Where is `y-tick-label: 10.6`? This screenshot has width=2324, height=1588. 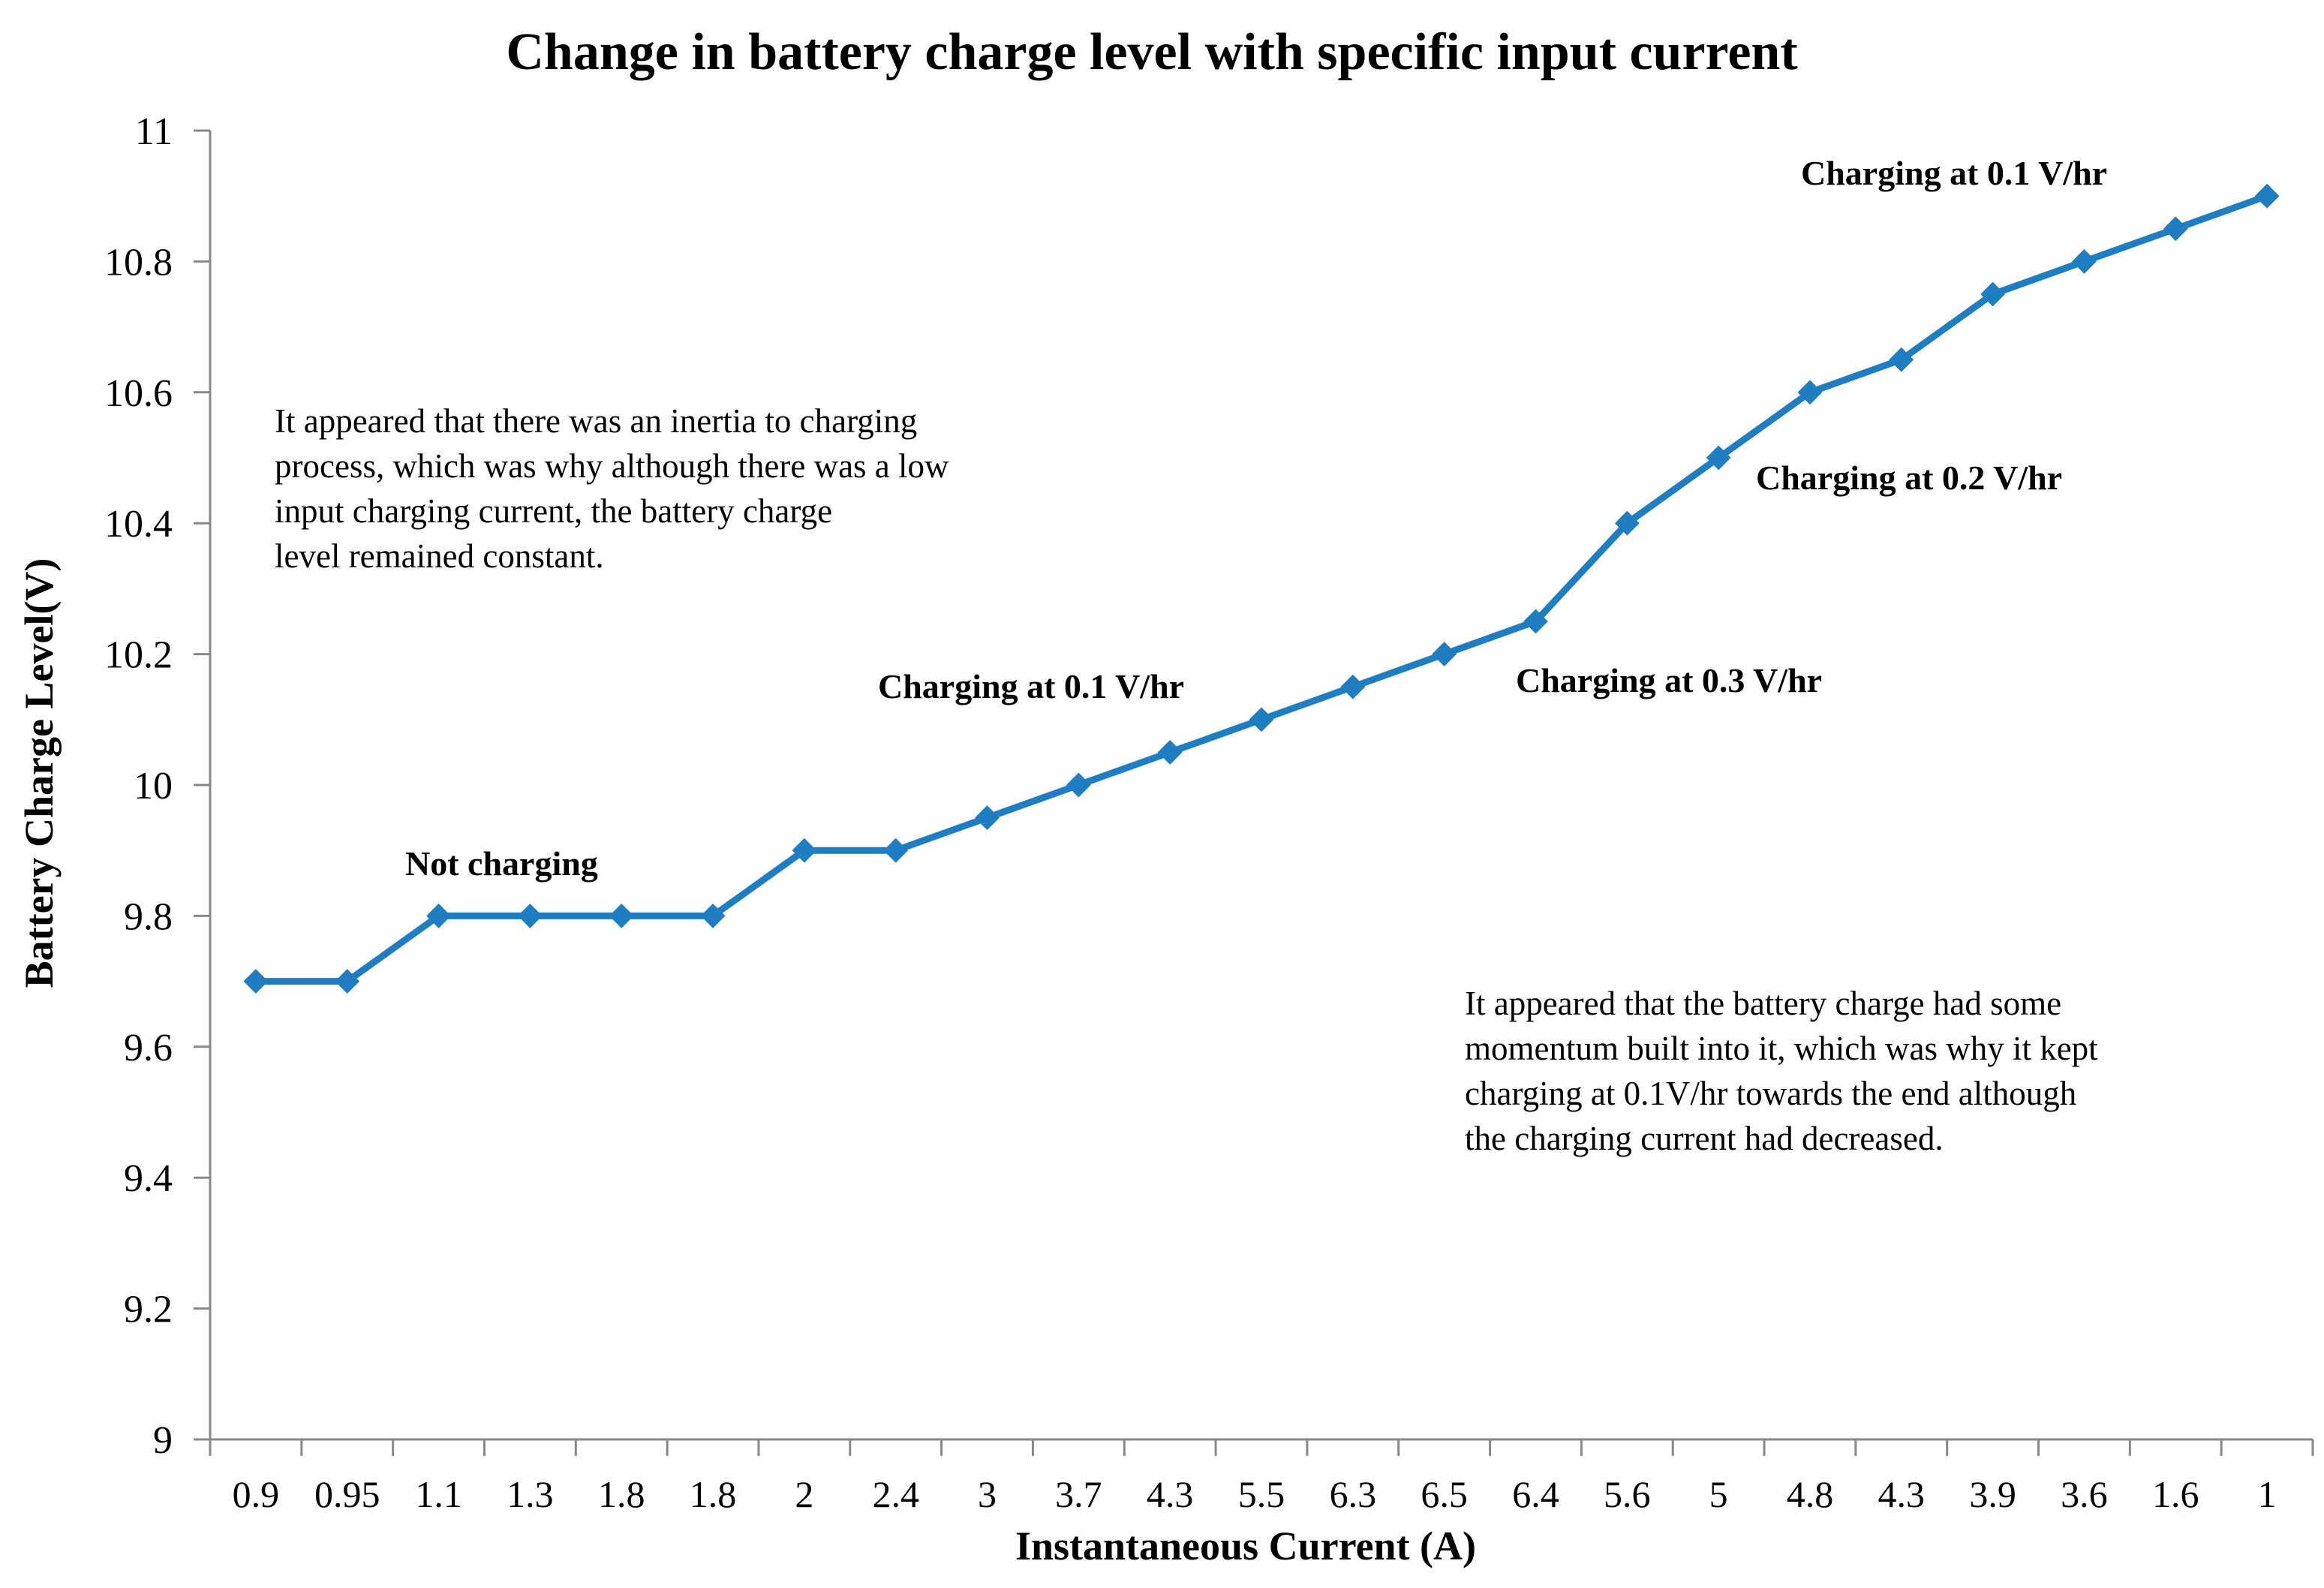 y-tick-label: 10.6 is located at coordinates (138, 393).